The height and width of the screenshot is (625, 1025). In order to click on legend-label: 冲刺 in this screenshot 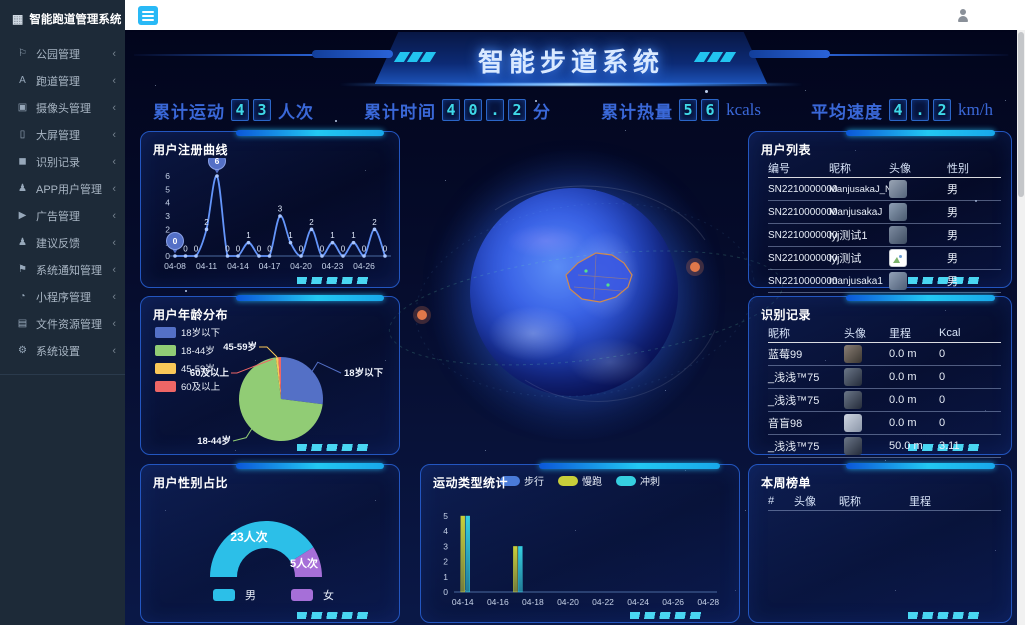, I will do `click(650, 482)`.